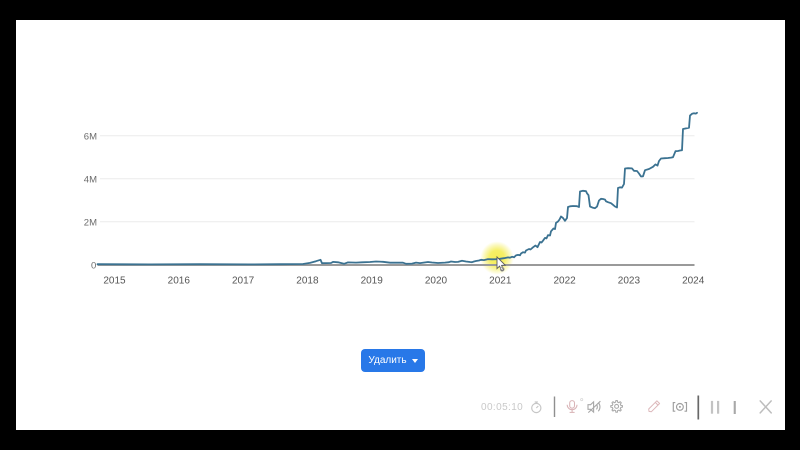 The image size is (800, 450). Describe the element at coordinates (436, 281) in the screenshot. I see `svg-text: 2020` at that location.